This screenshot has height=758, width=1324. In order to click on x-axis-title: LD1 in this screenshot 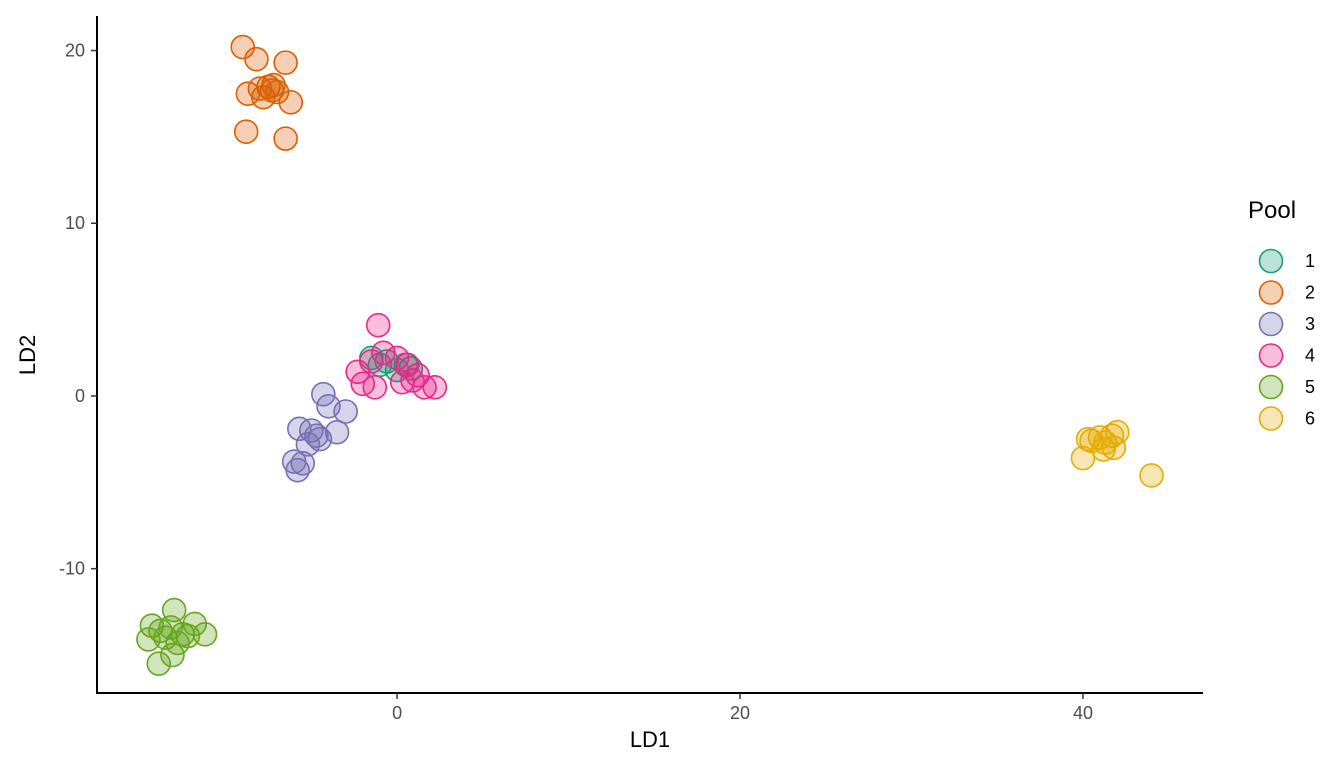, I will do `click(650, 739)`.